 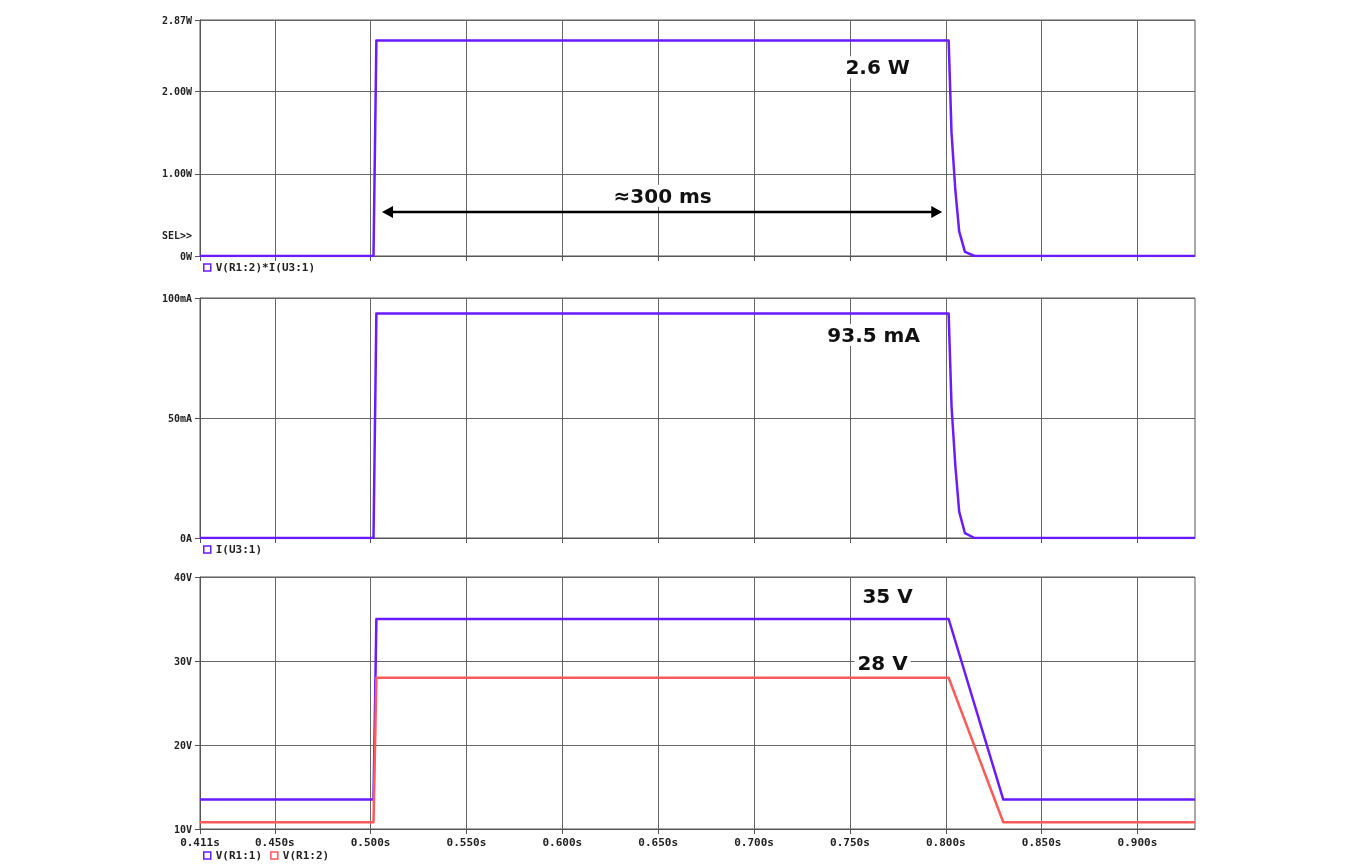 I want to click on x-tick-label: 0.500s, so click(x=370, y=842).